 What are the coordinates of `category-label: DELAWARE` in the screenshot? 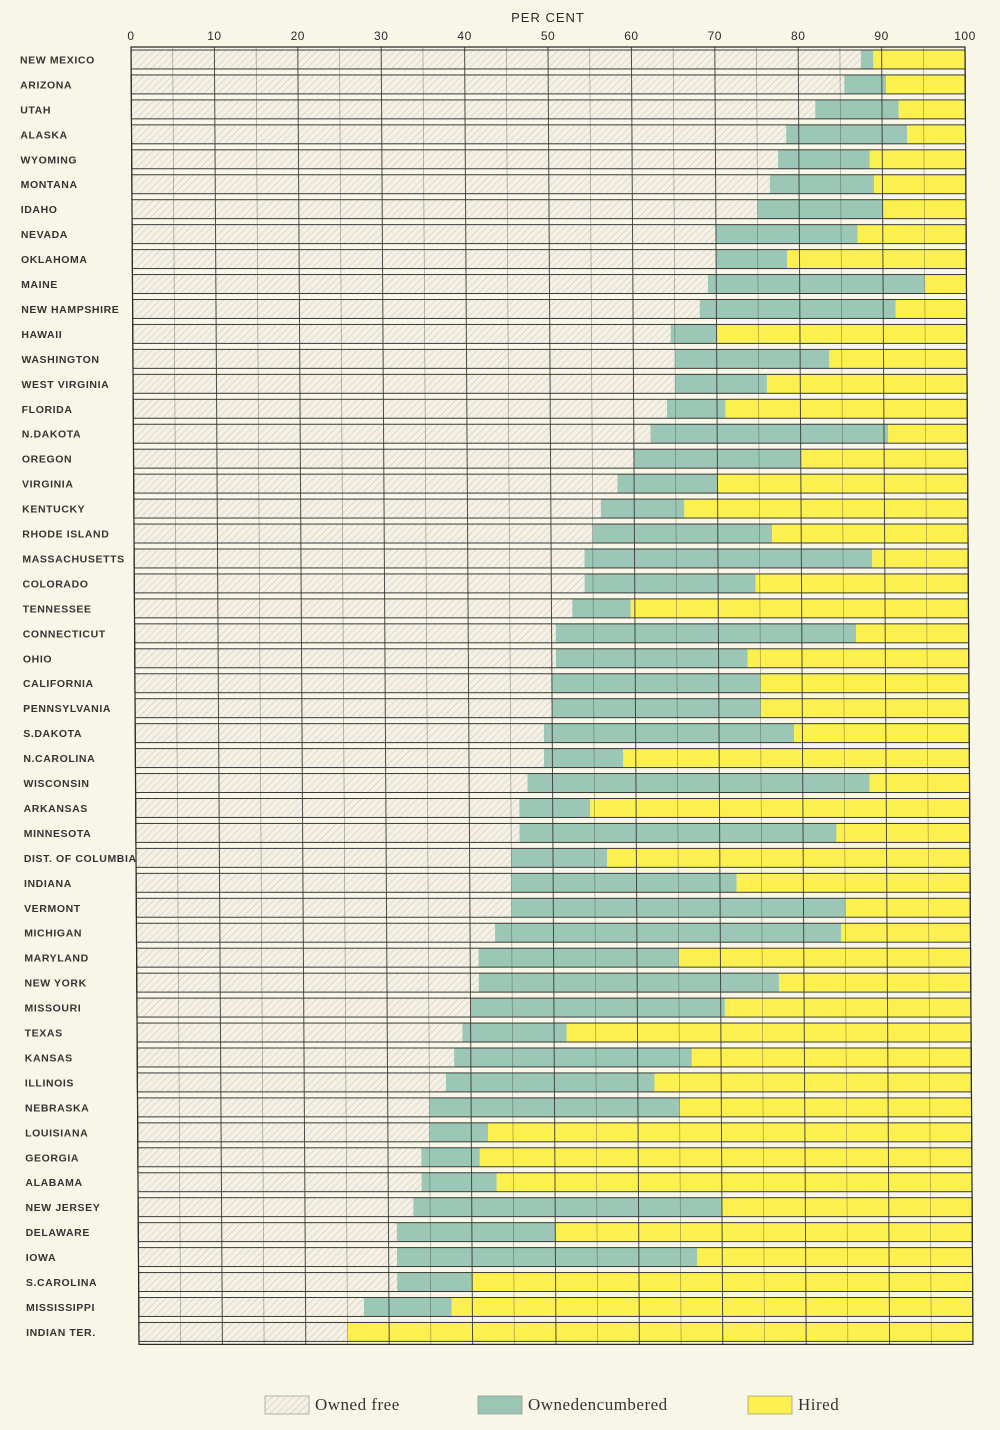 It's located at (58, 1233).